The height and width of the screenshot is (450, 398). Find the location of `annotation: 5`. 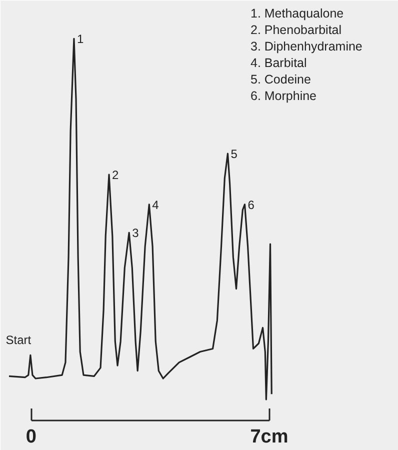

annotation: 5 is located at coordinates (234, 154).